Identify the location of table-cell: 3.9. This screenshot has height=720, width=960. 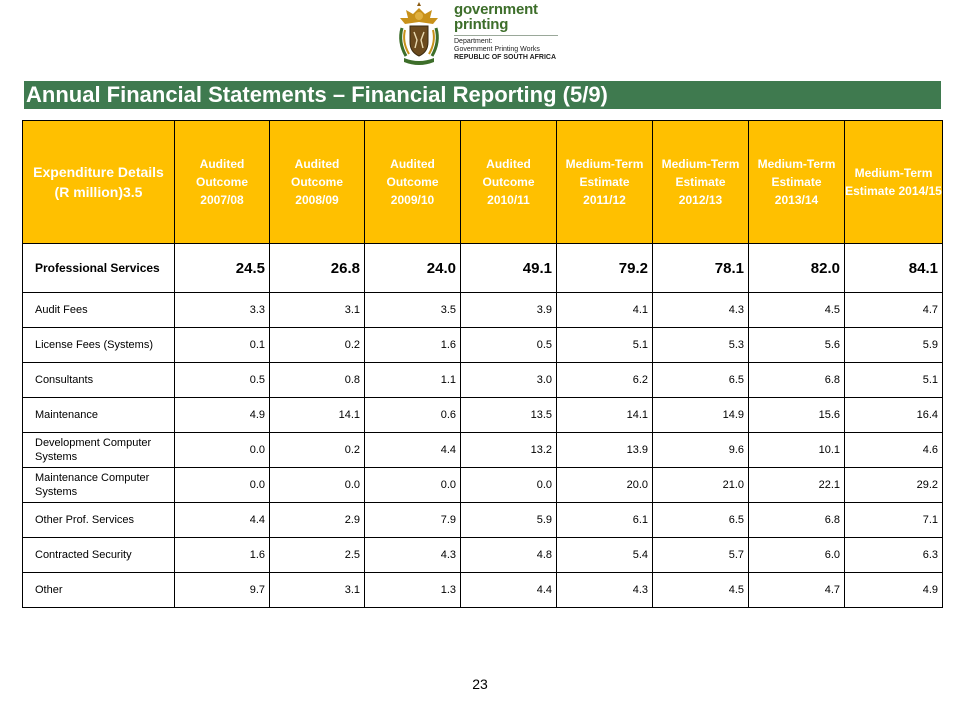
(508, 310).